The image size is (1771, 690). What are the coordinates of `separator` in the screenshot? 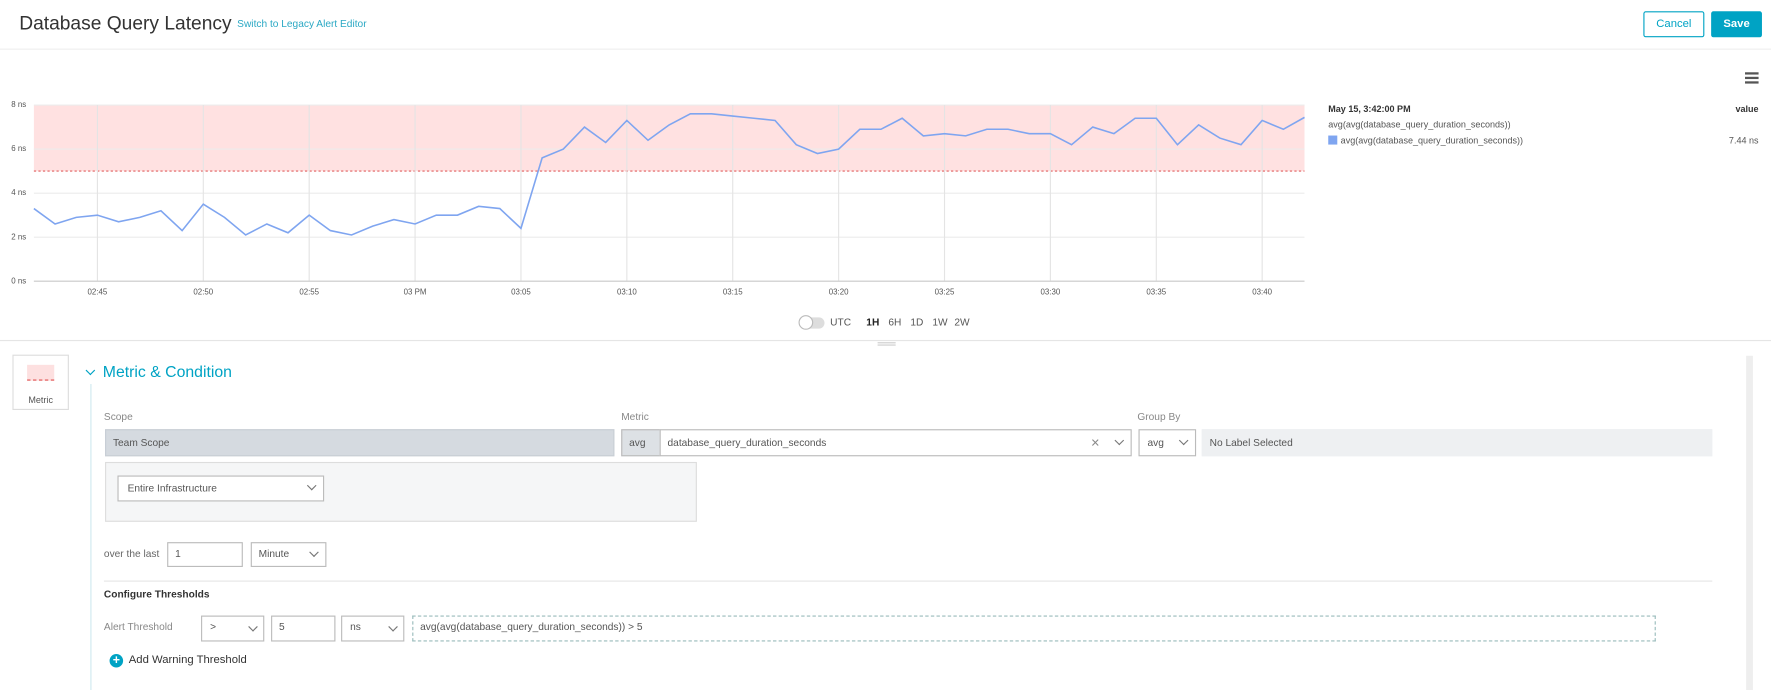 It's located at (908, 581).